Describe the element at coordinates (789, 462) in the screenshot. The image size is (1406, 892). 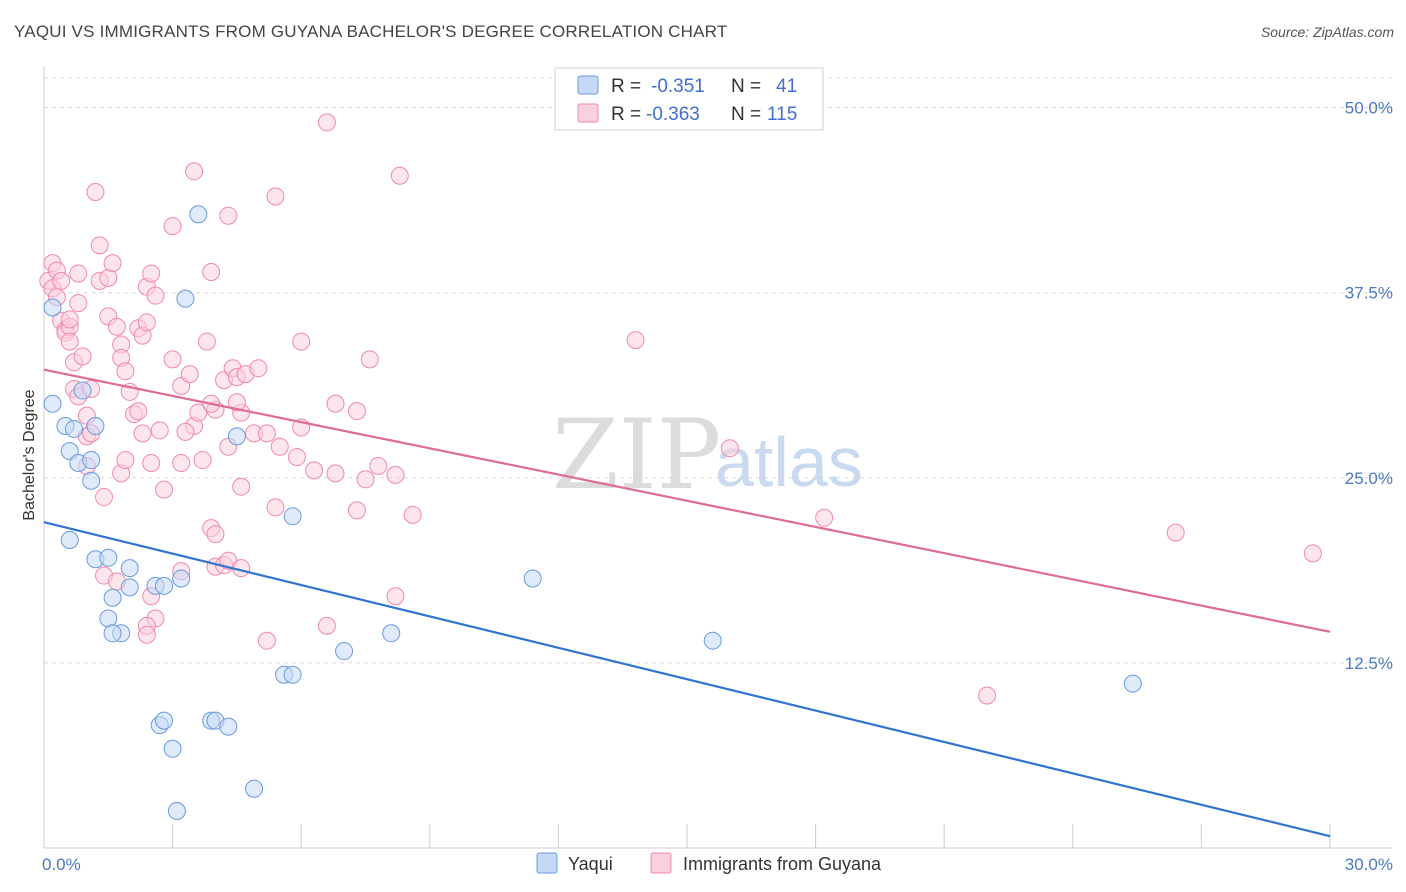
I see `watermark-atlas: atlas` at that location.